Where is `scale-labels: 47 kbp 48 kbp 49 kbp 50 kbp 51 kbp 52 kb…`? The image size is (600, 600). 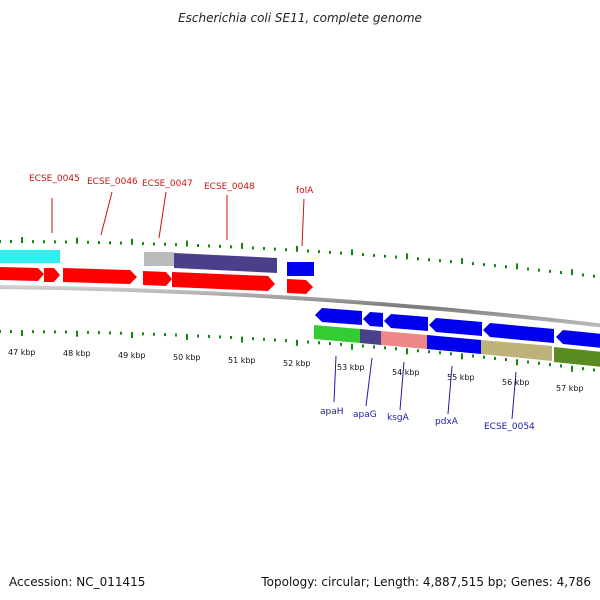
scale-labels: 47 kbp 48 kbp 49 kbp 50 kbp 51 kbp 52 kb… is located at coordinates (296, 370).